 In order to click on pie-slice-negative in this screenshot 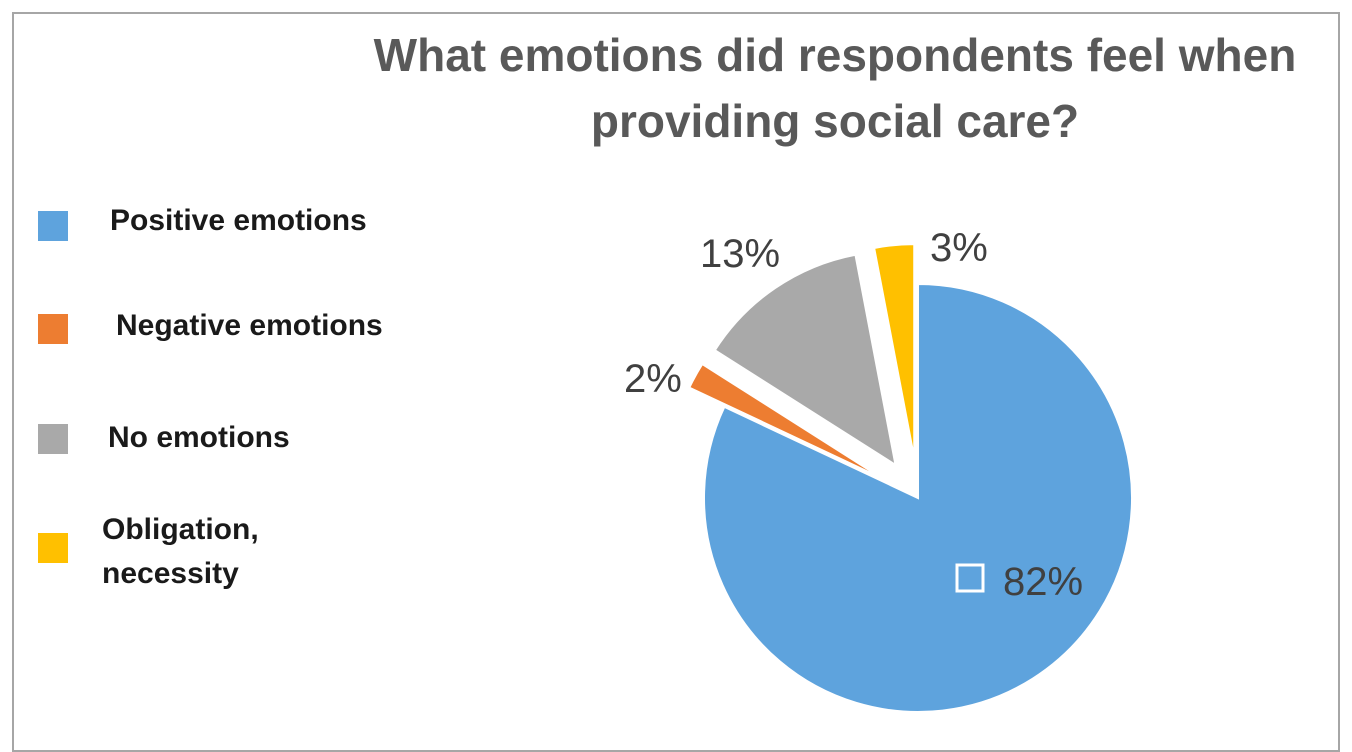, I will do `click(785, 421)`.